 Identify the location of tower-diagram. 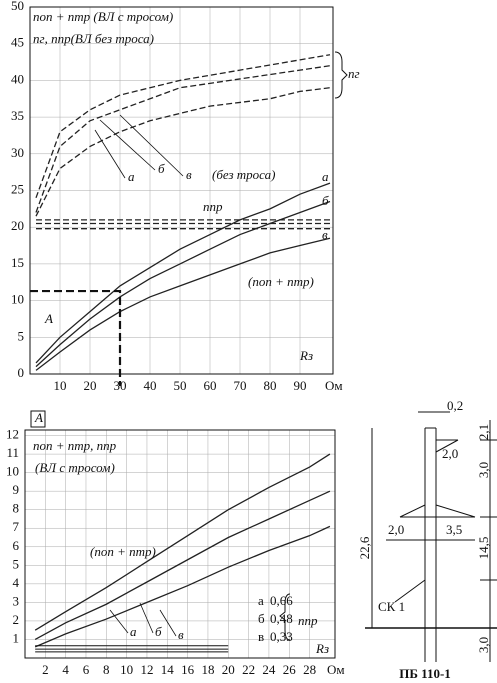
(431, 536).